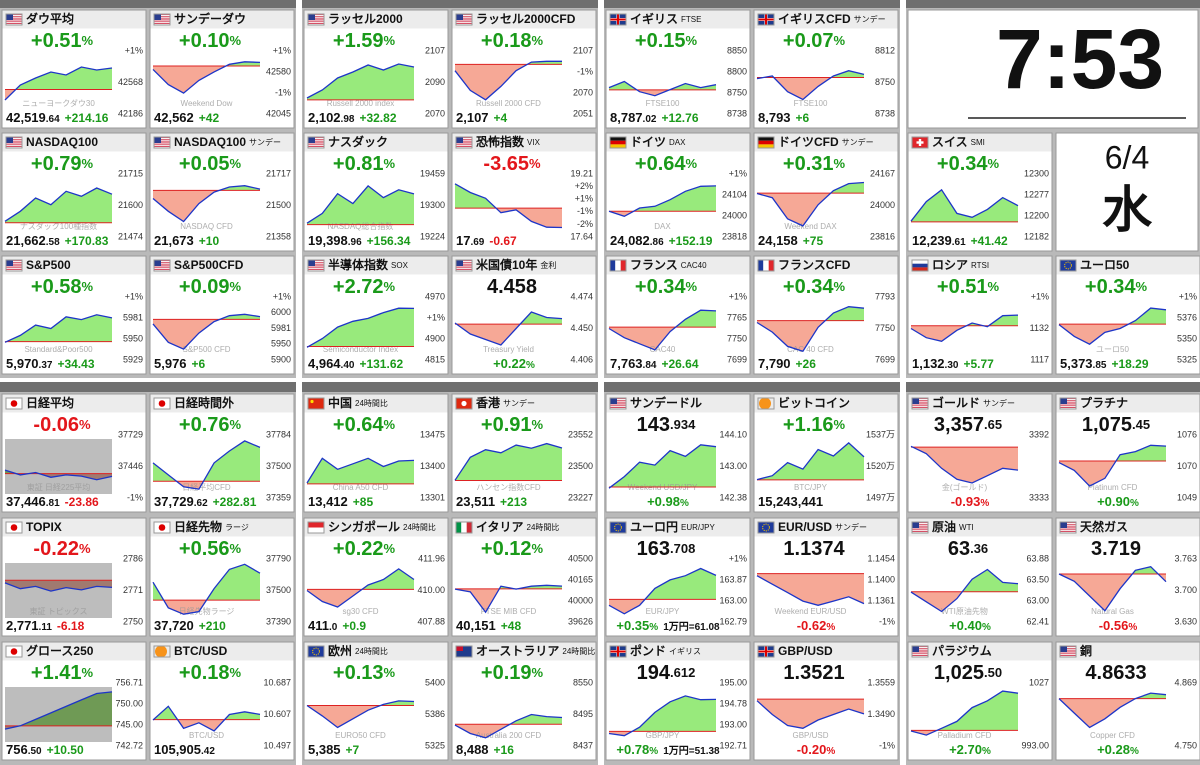  I want to click on footer-part: +0.22, so click(509, 363).